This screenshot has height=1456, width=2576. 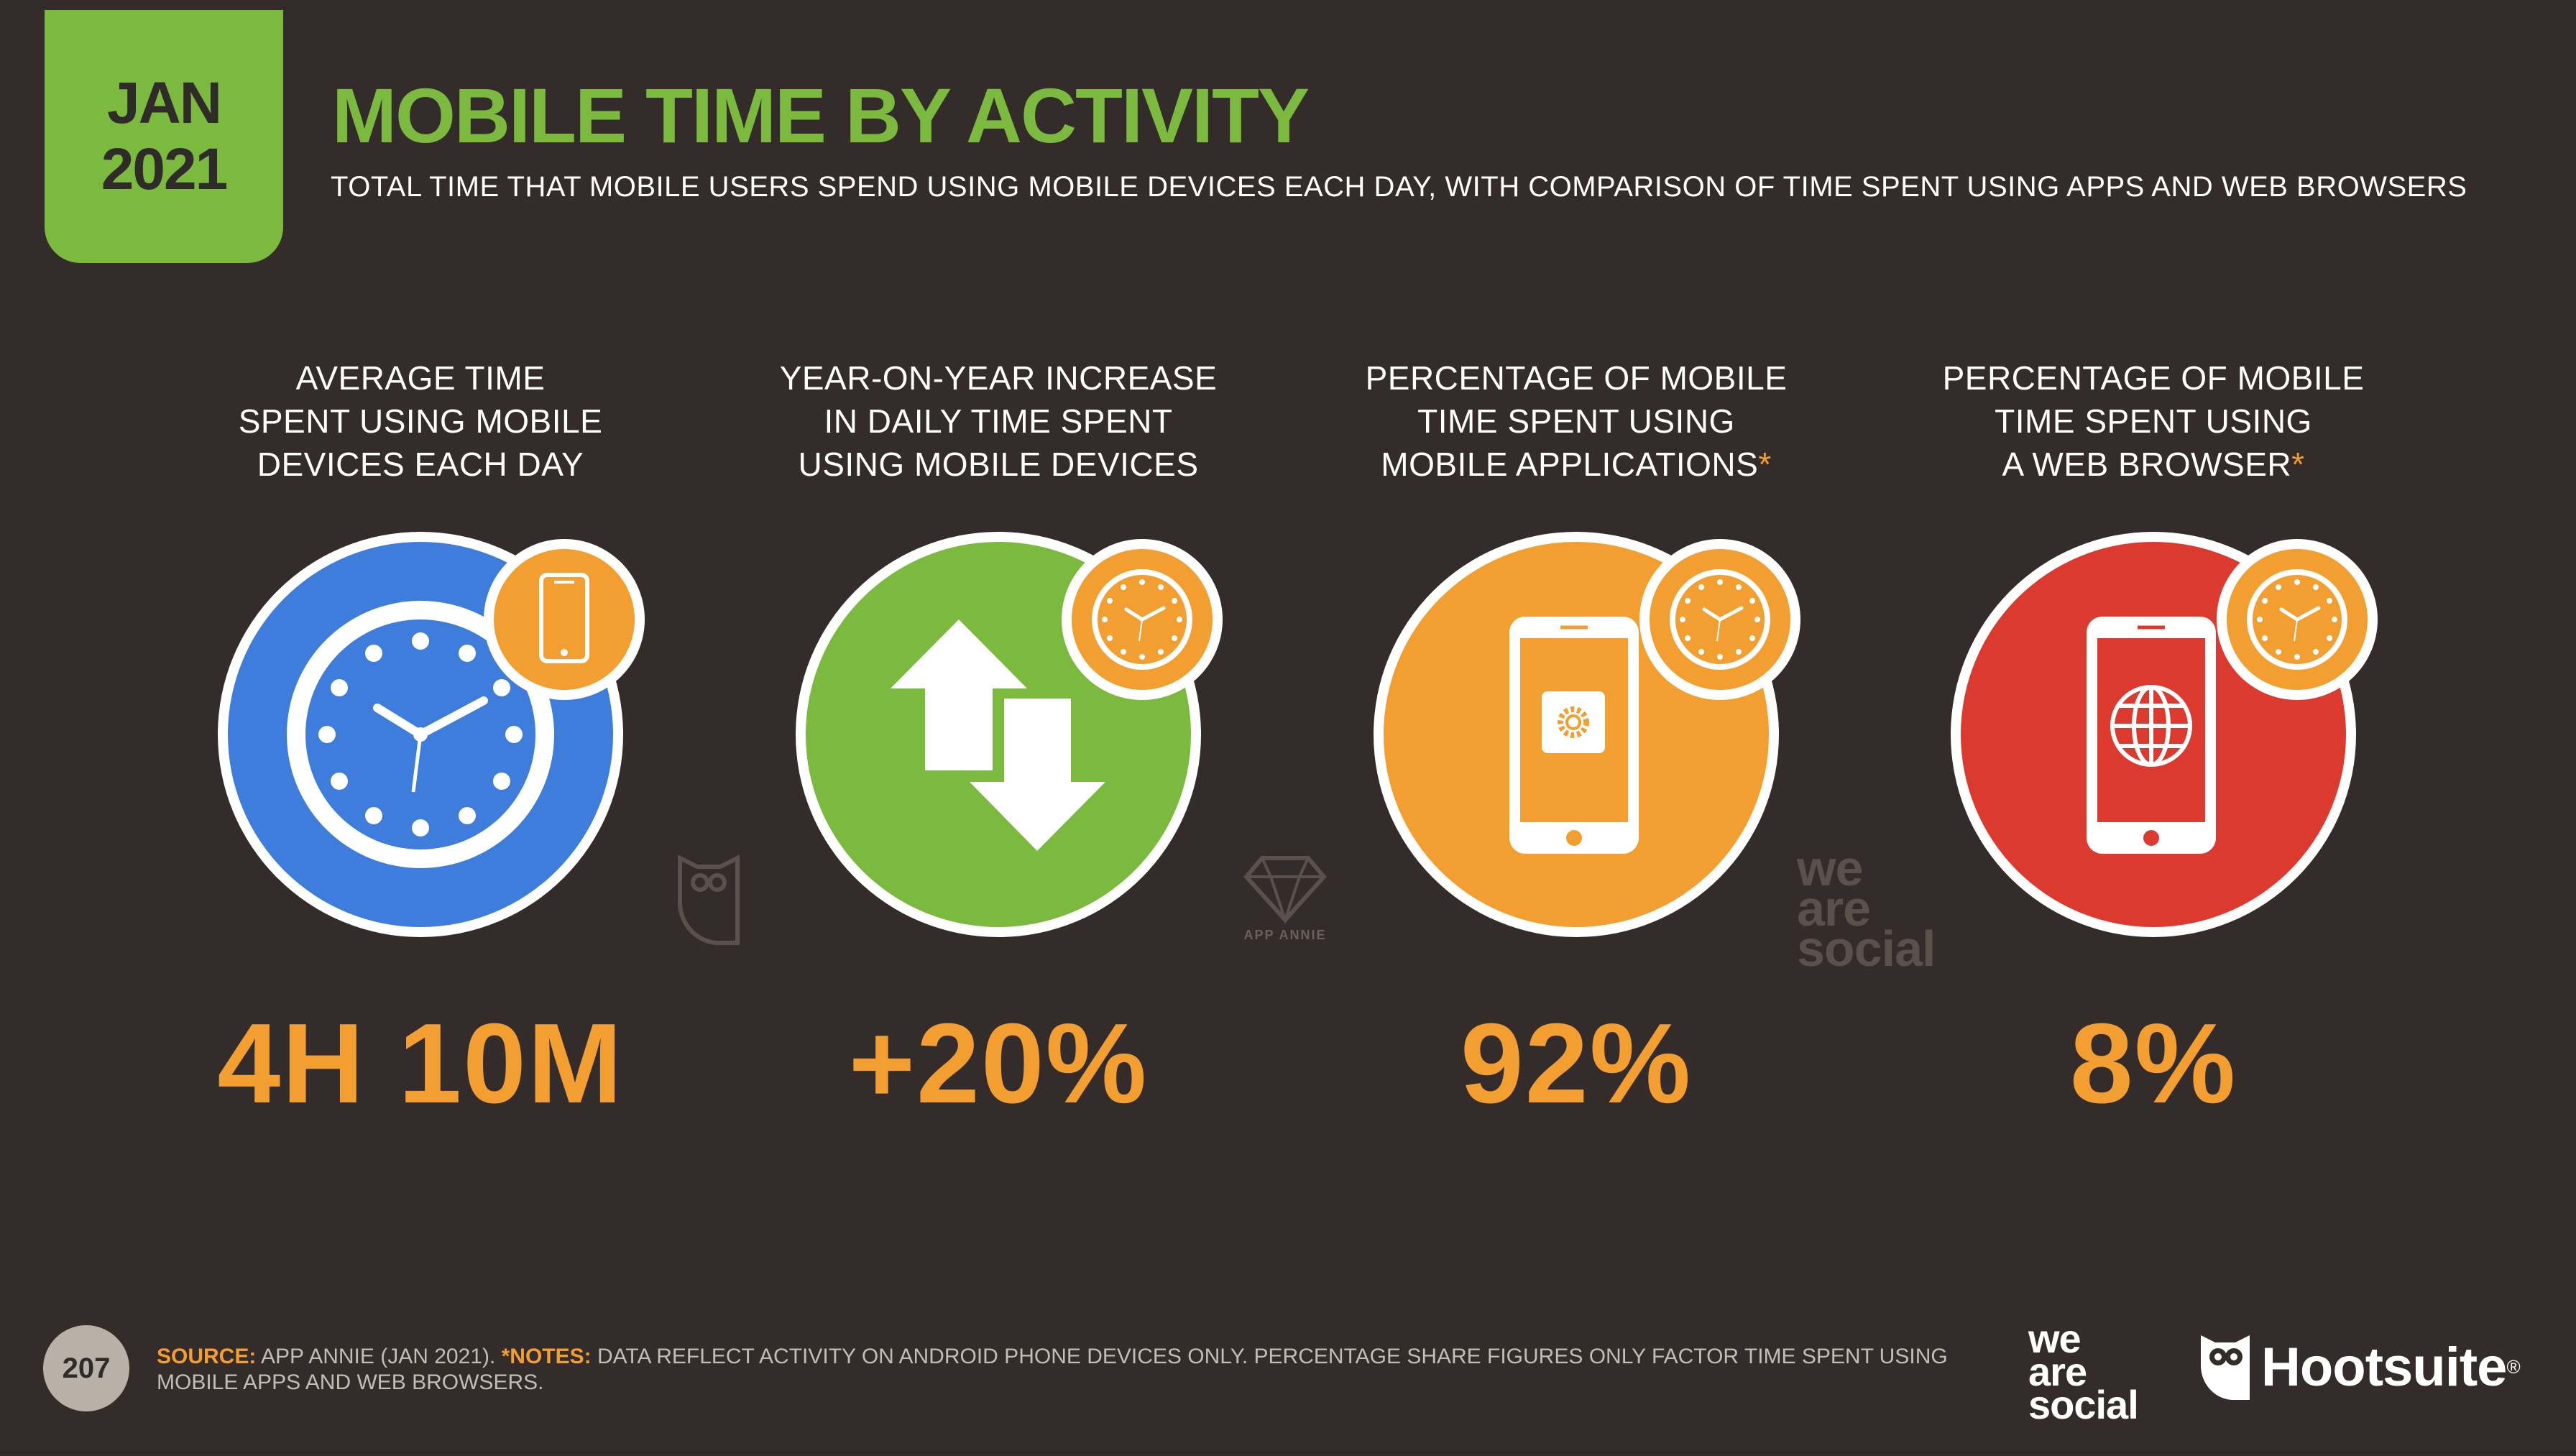 What do you see at coordinates (998, 1063) in the screenshot?
I see `stat-value: +20%` at bounding box center [998, 1063].